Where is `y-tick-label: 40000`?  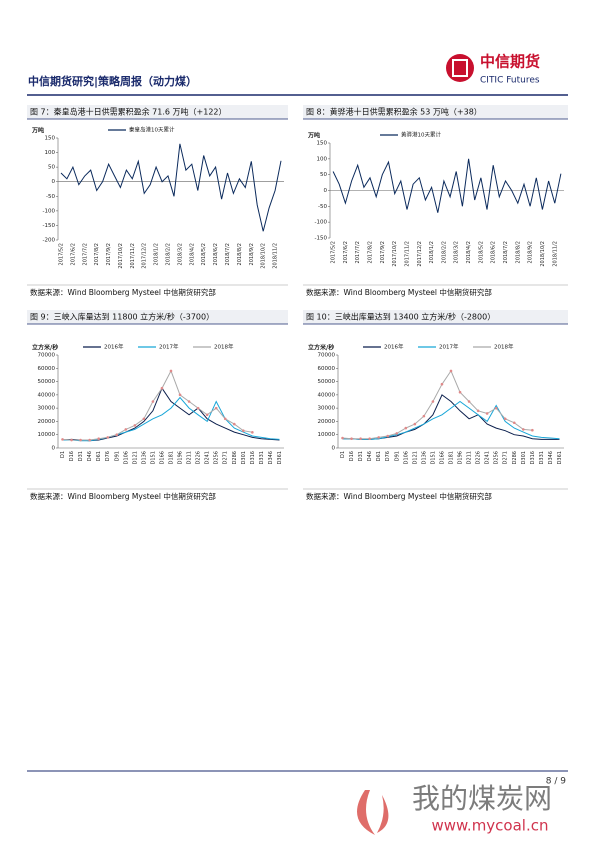
y-tick-label: 40000 is located at coordinates (47, 395).